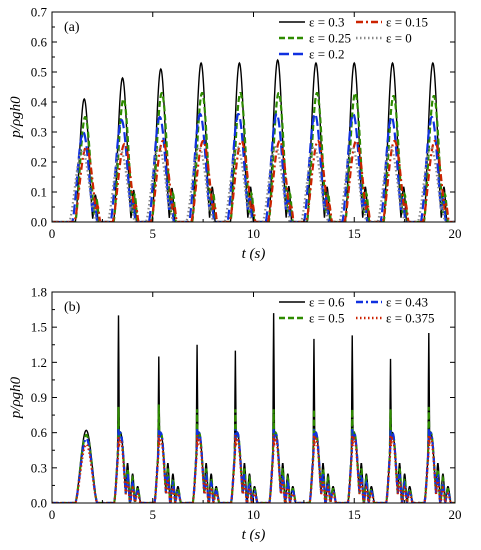 The image size is (481, 550). What do you see at coordinates (39, 192) in the screenshot?
I see `y-tick-label: 0.1` at bounding box center [39, 192].